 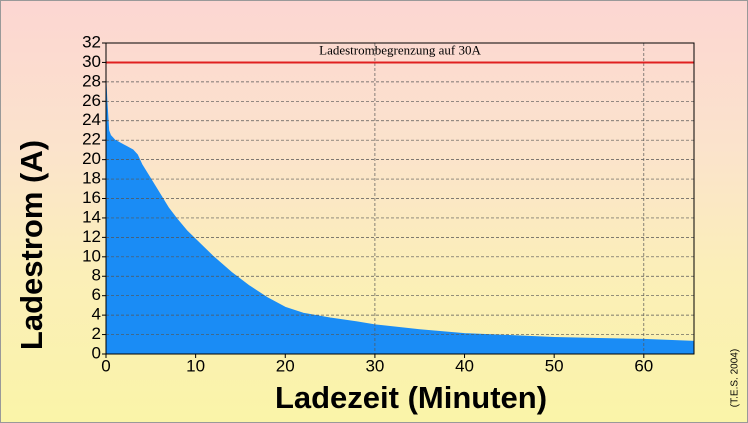 I want to click on y-tick-label: 24, so click(x=91, y=119).